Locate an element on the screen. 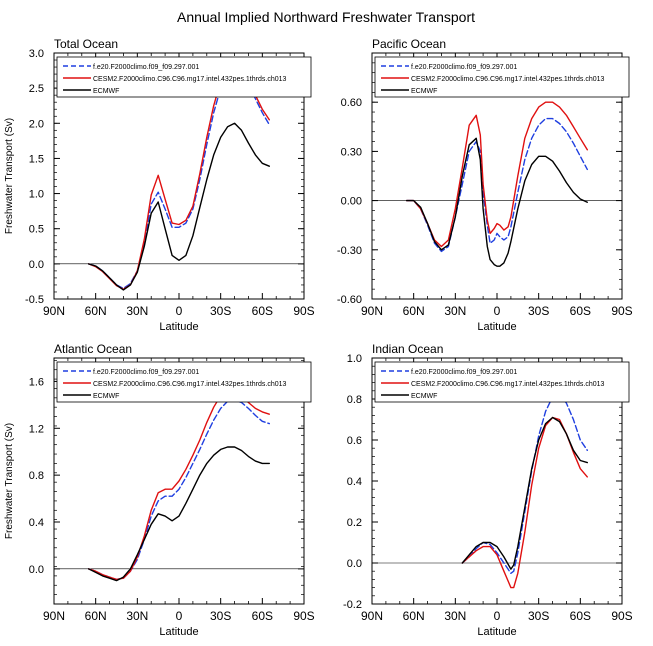  panel-title: Total Ocean is located at coordinates (86, 44).